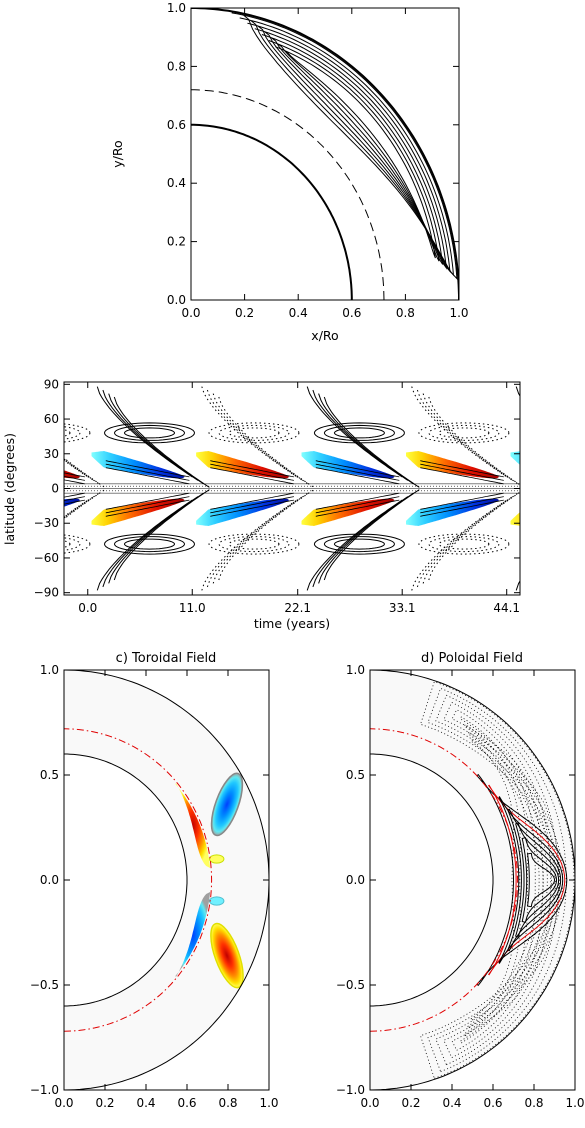 This screenshot has width=585, height=1128. I want to click on panel-a-ytick-label: 0.2, so click(176, 242).